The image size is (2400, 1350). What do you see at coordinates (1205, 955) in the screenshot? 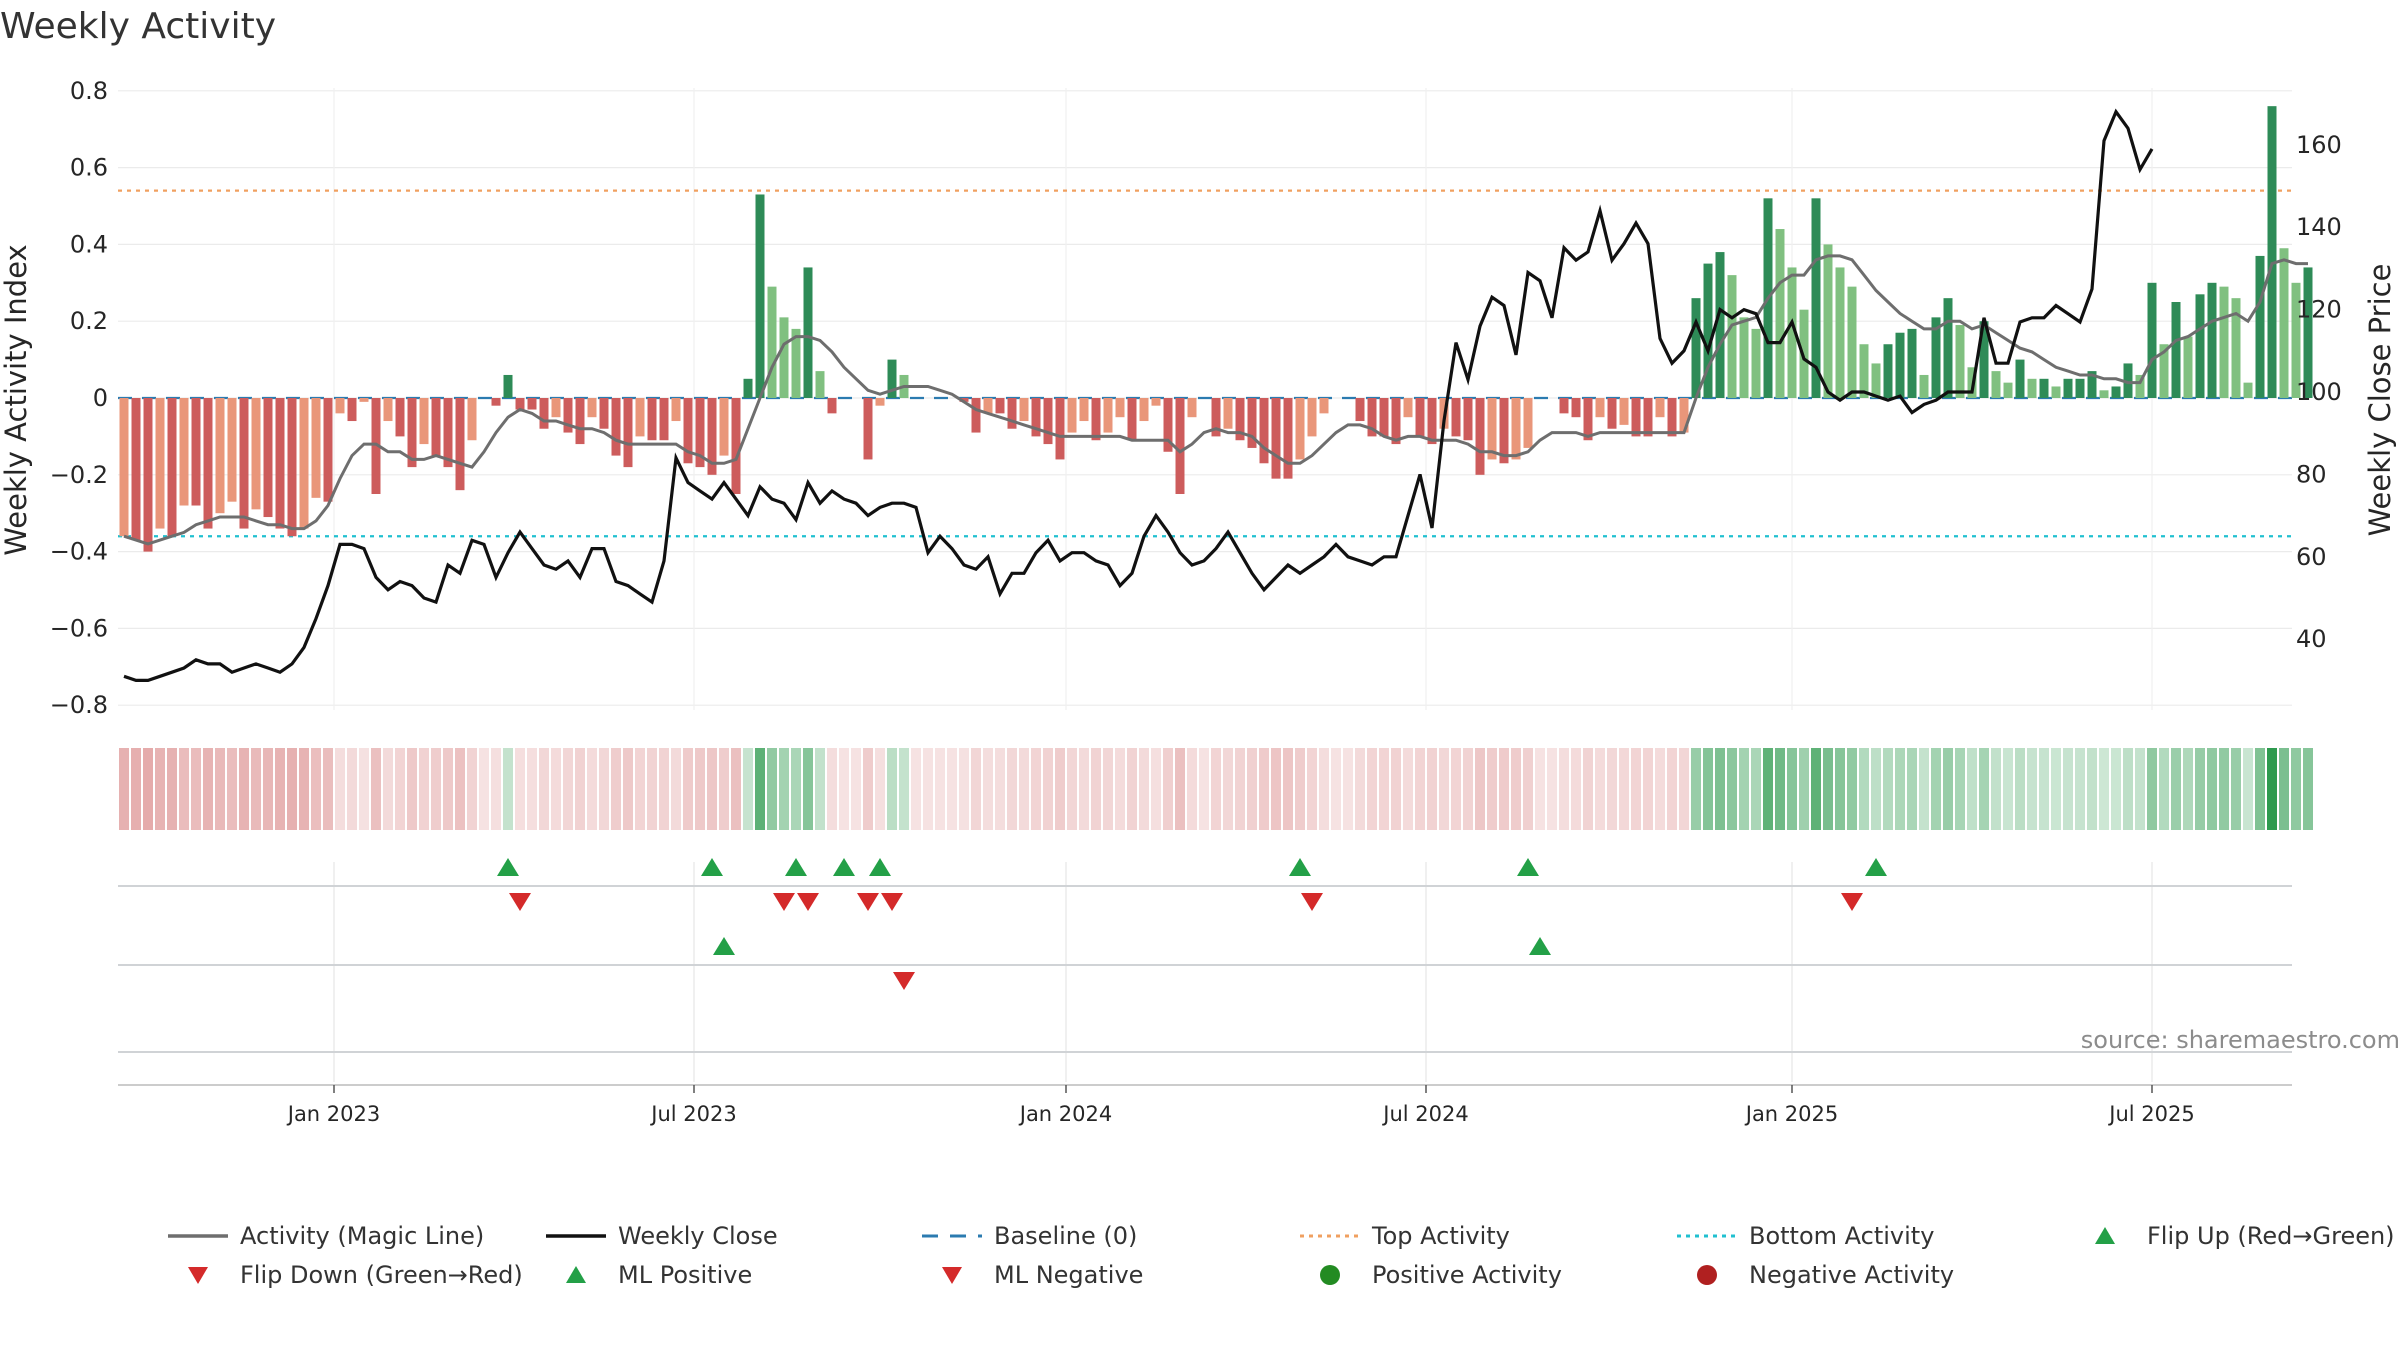
I see `signal-rows` at bounding box center [1205, 955].